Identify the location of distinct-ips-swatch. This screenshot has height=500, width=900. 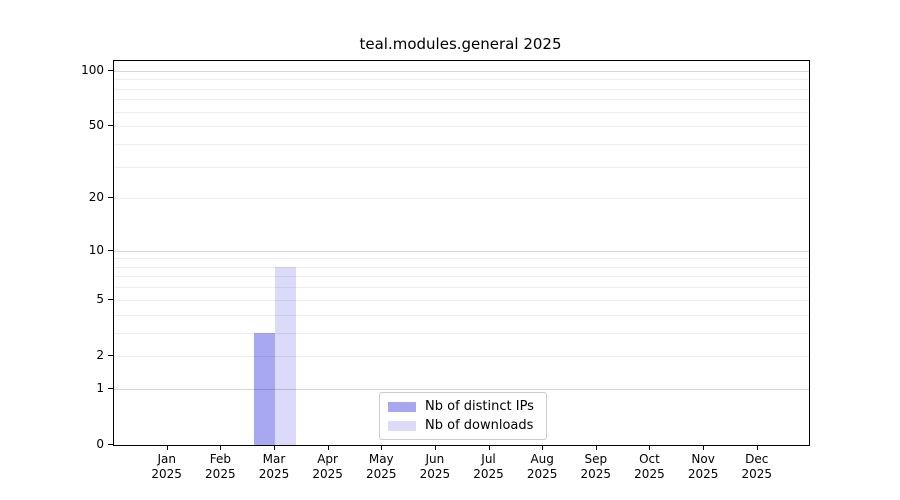
(402, 406).